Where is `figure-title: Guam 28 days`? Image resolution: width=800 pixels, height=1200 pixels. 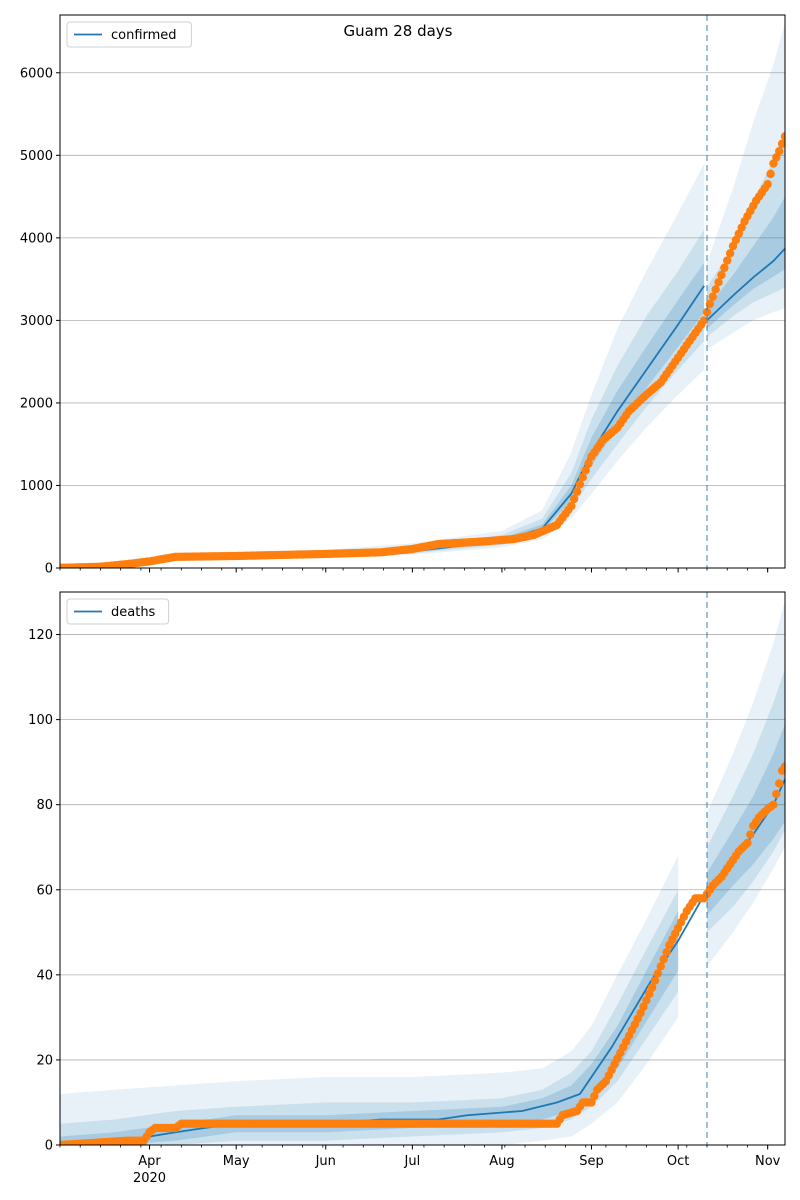 figure-title: Guam 28 days is located at coordinates (398, 31).